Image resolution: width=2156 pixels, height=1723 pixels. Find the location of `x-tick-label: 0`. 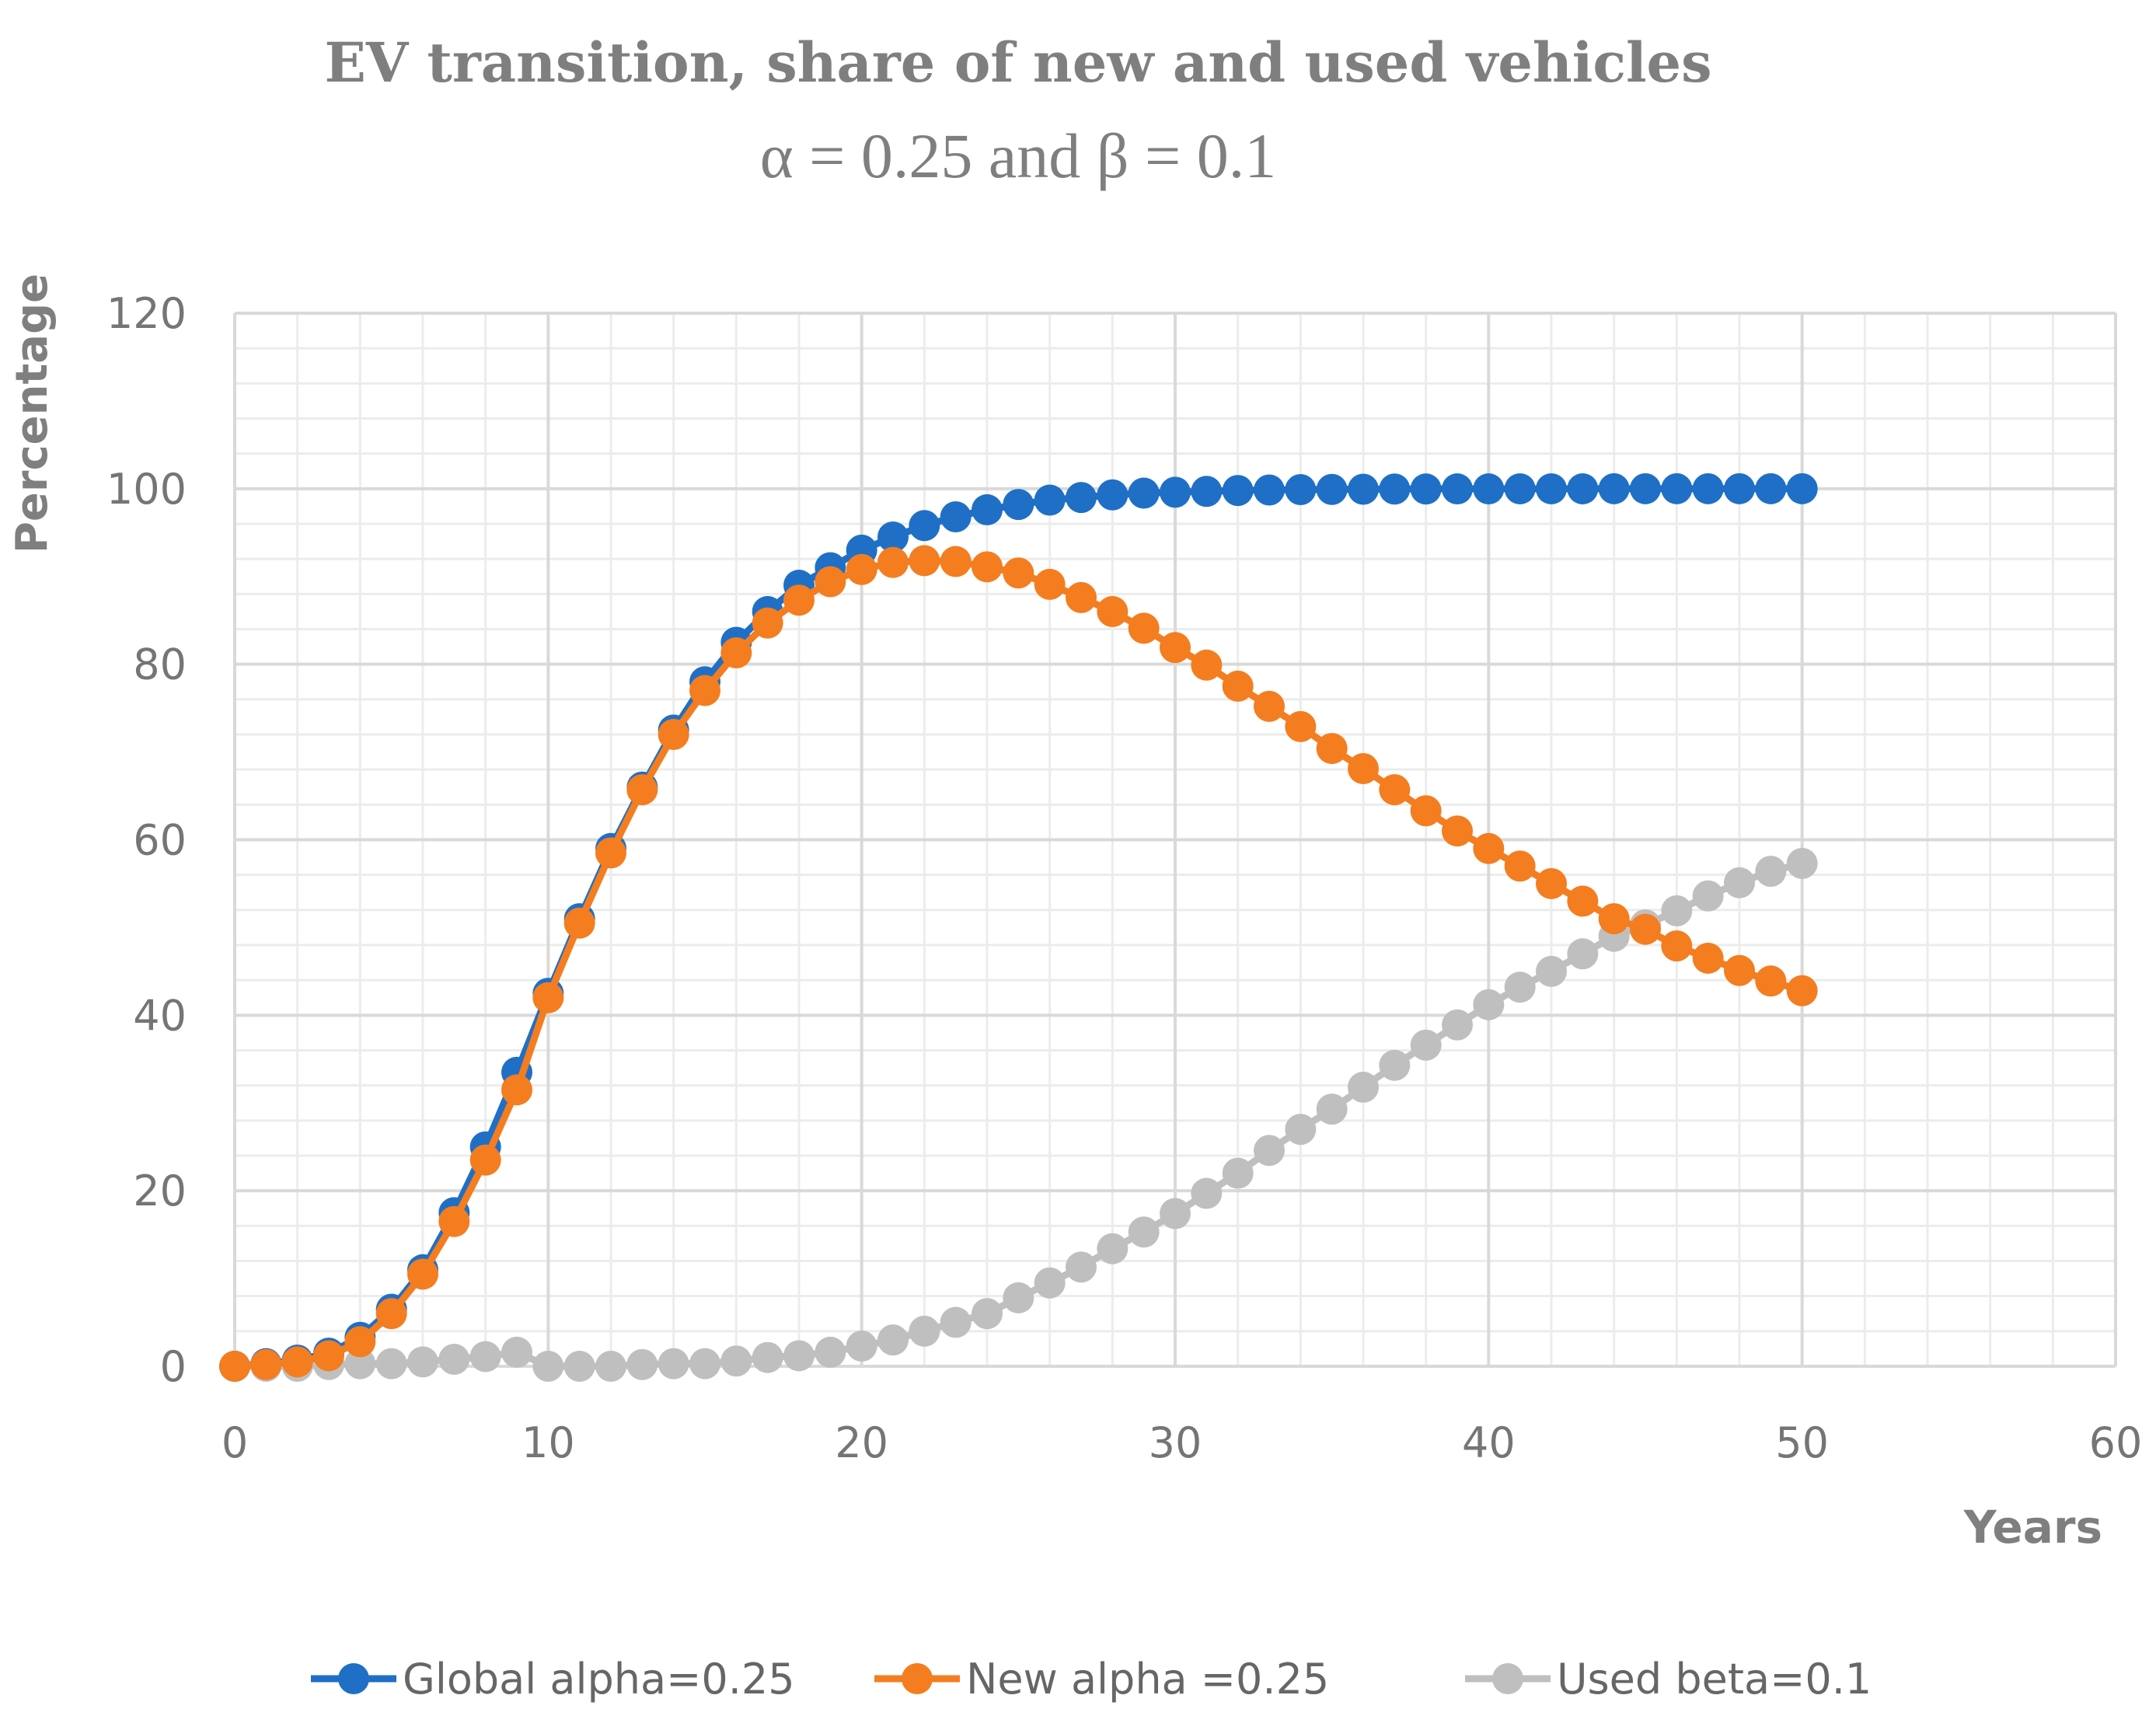

x-tick-label: 0 is located at coordinates (235, 1442).